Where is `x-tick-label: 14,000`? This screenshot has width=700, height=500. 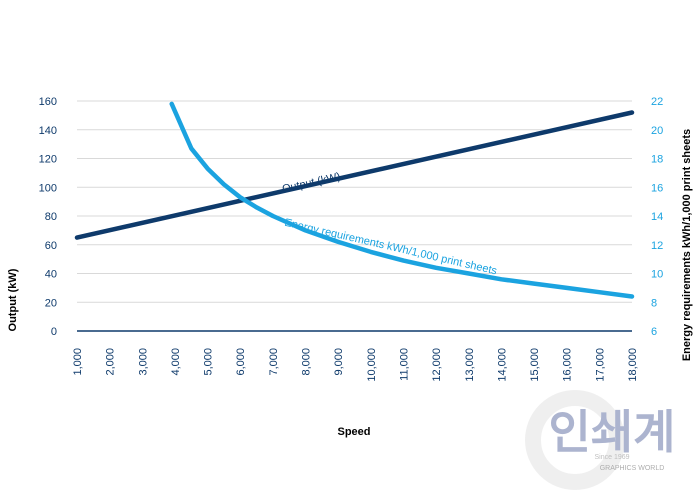 x-tick-label: 14,000 is located at coordinates (502, 365).